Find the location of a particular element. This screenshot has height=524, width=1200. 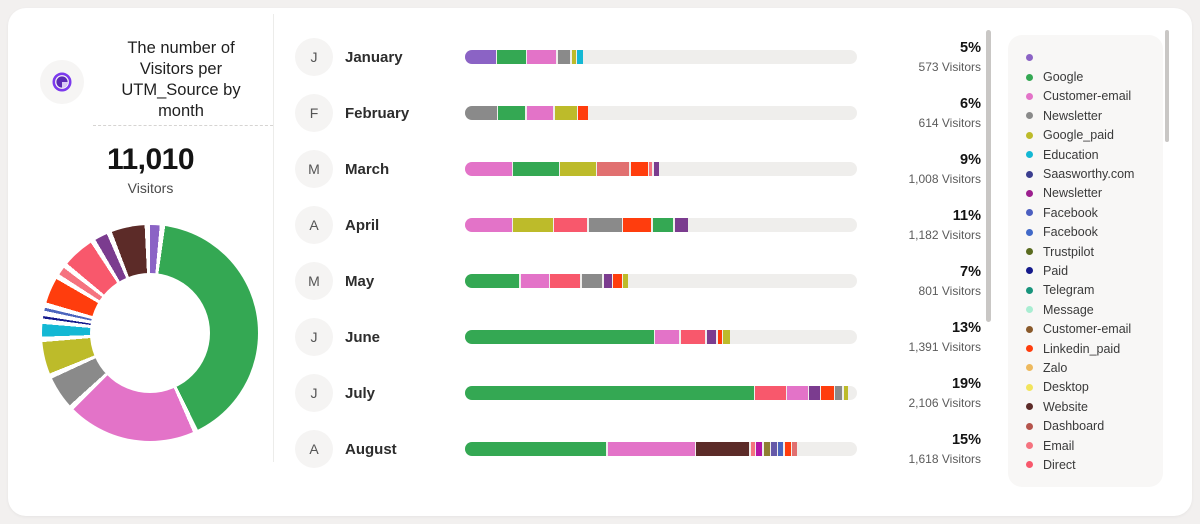

legend-item: Message is located at coordinates (1094, 309).